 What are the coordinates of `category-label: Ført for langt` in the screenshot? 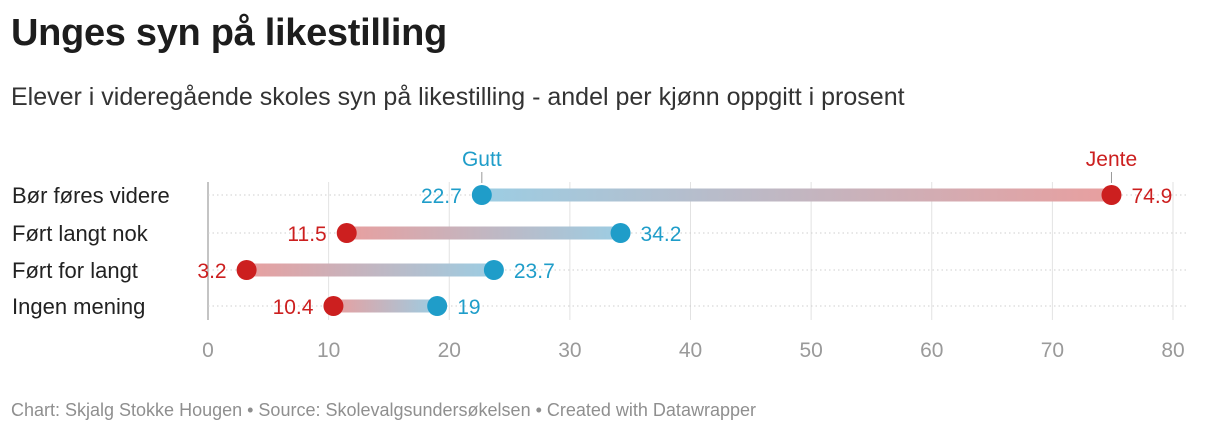 It's located at (75, 270).